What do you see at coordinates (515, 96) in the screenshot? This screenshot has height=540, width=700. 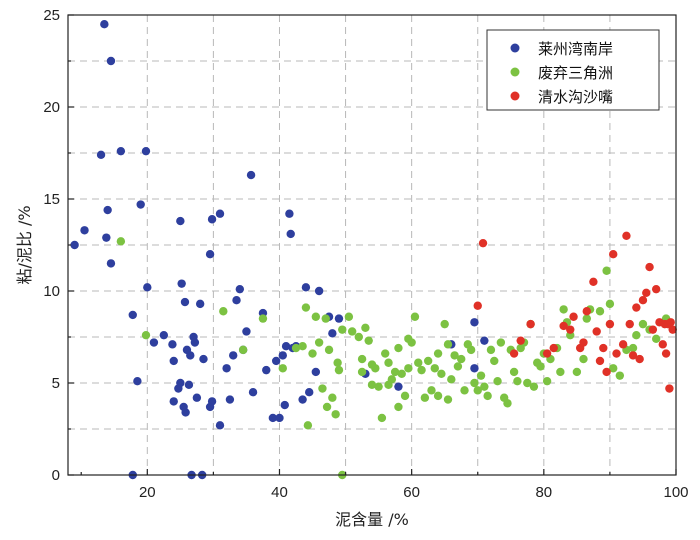 I see `legend-marker-qingshuigou` at bounding box center [515, 96].